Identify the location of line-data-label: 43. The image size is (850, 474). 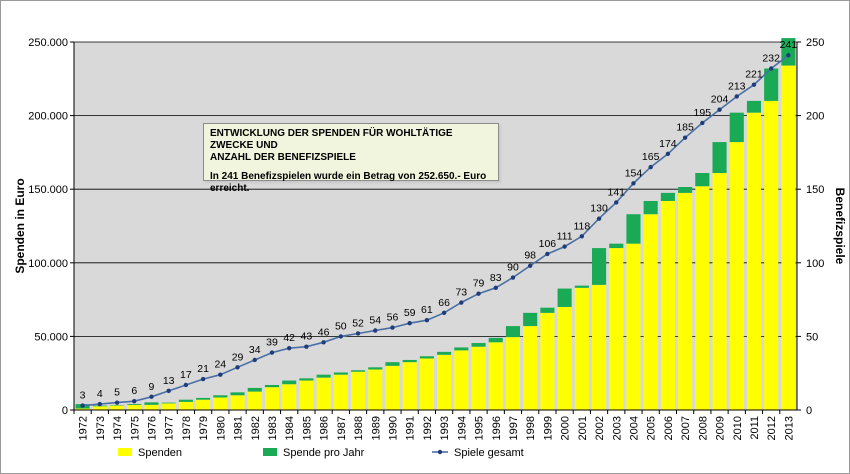
(307, 337).